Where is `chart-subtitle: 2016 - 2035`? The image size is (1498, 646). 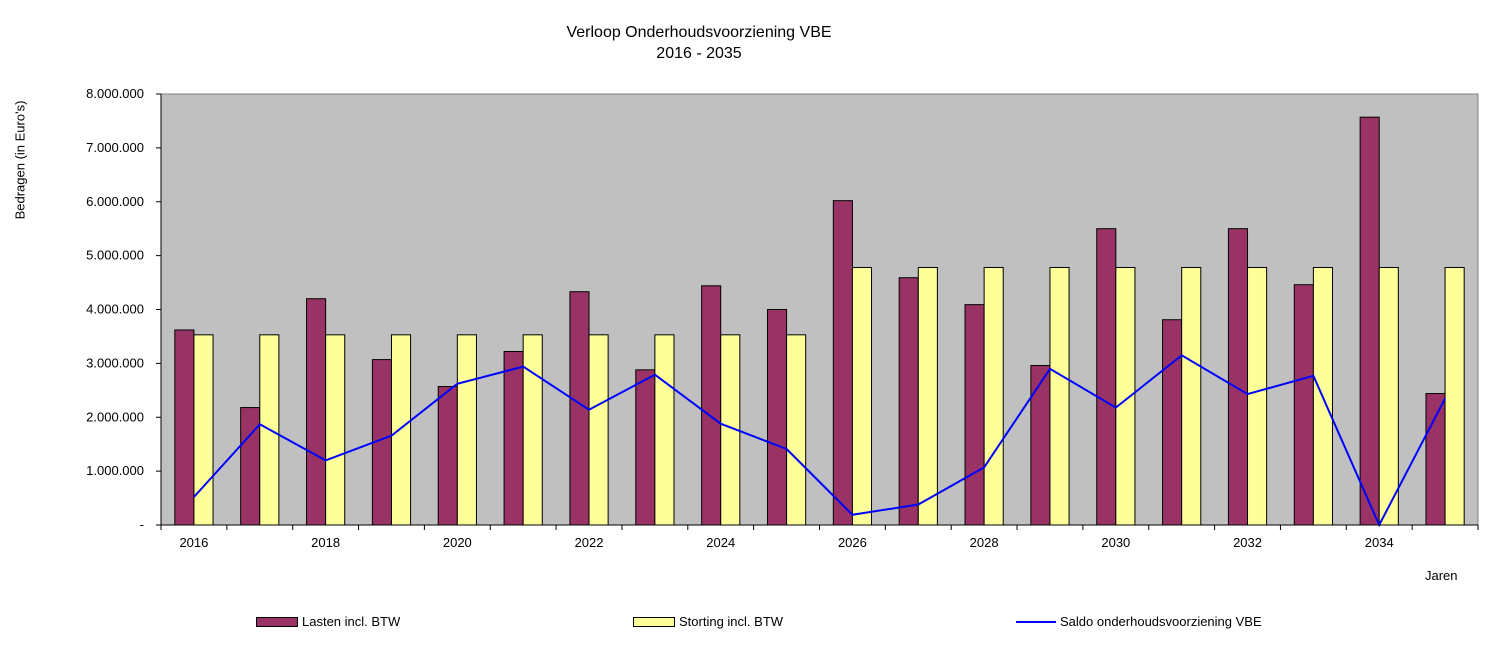 chart-subtitle: 2016 - 2035 is located at coordinates (699, 53).